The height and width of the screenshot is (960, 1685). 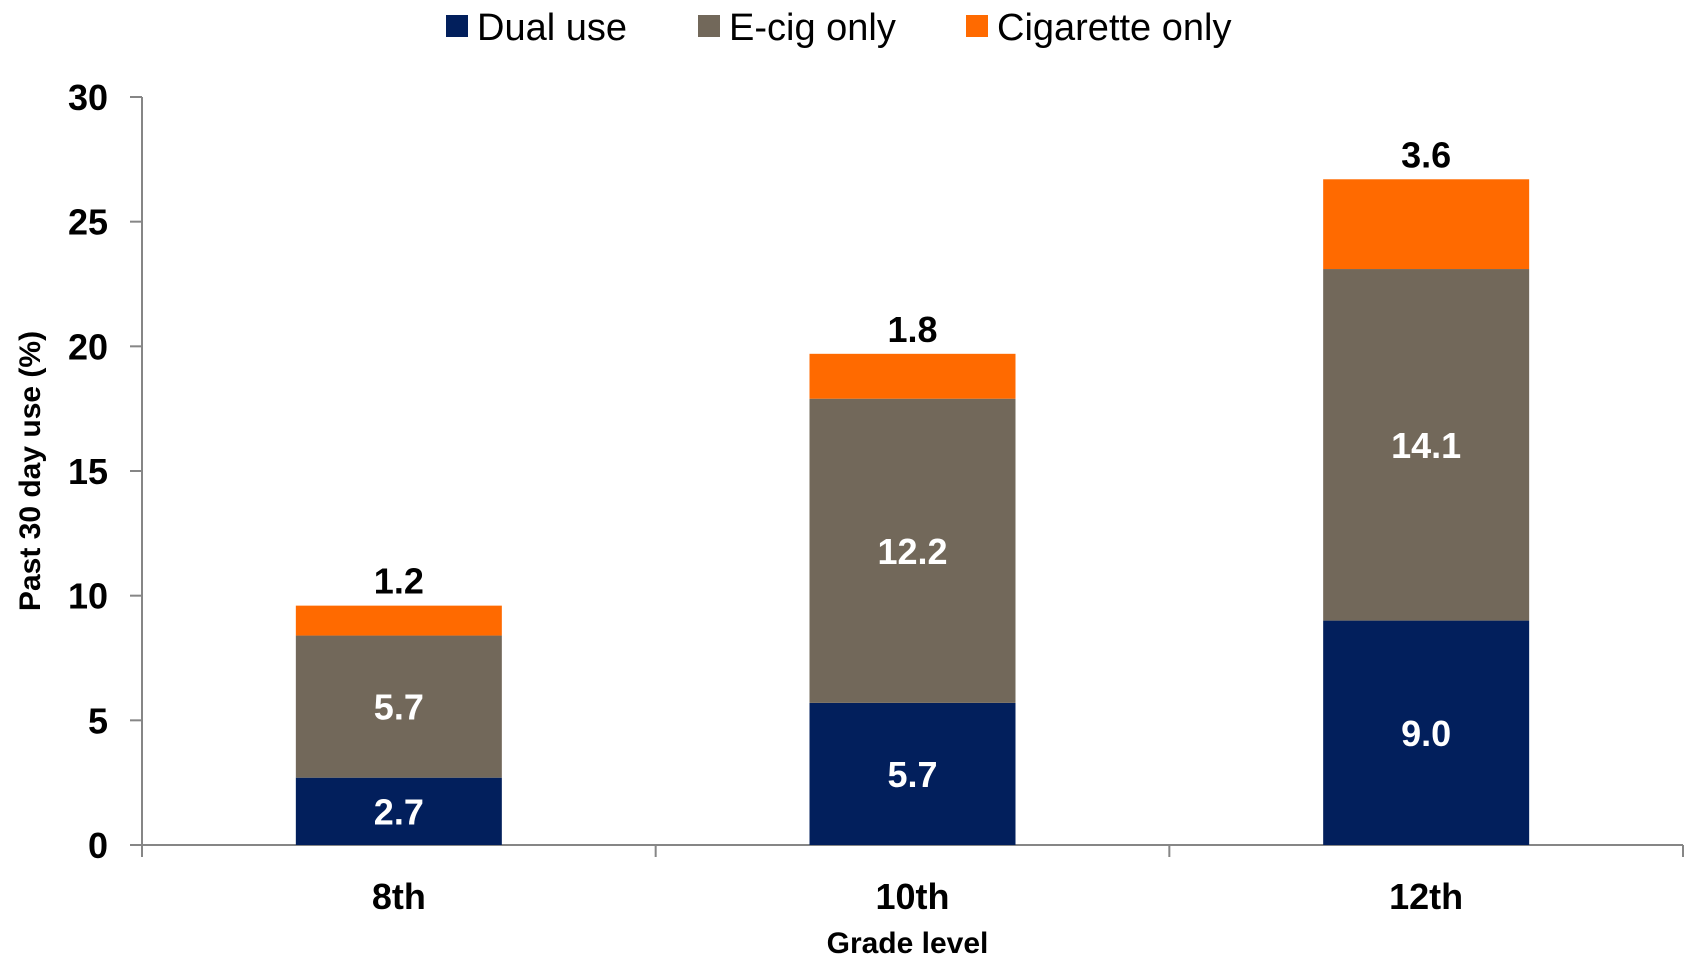 I want to click on data-label: 12.2, so click(x=912, y=551).